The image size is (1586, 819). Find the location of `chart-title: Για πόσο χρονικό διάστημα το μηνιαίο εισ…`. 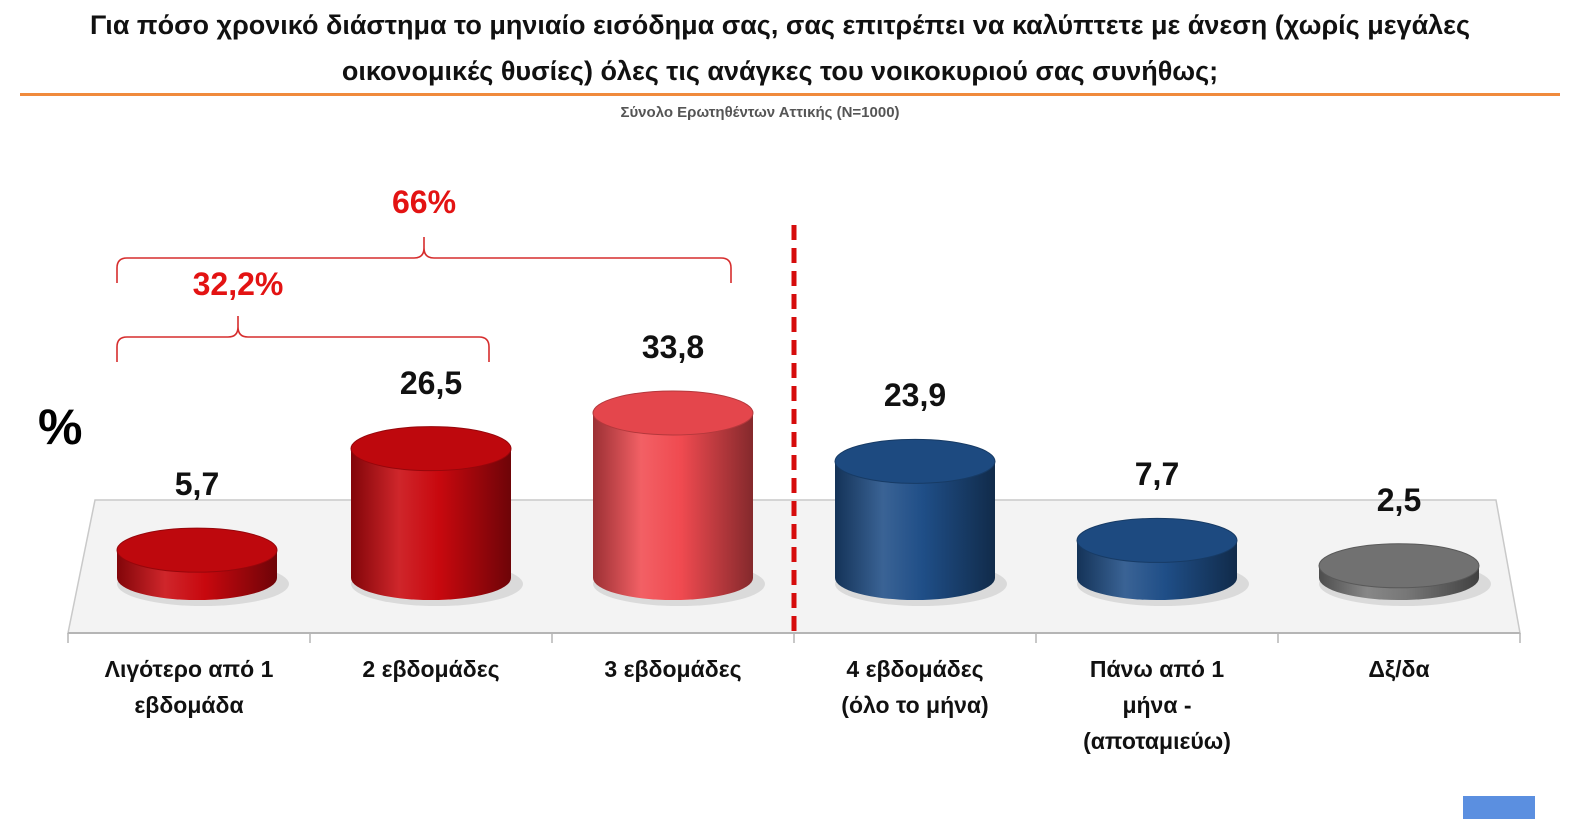

chart-title: Για πόσο χρονικό διάστημα το μηνιαίο εισ… is located at coordinates (780, 48).